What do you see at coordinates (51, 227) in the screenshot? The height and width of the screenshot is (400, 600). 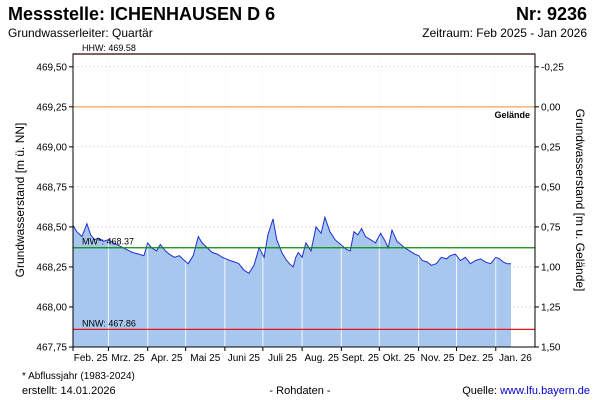 I see `y-tick-label-left: 468,50` at bounding box center [51, 227].